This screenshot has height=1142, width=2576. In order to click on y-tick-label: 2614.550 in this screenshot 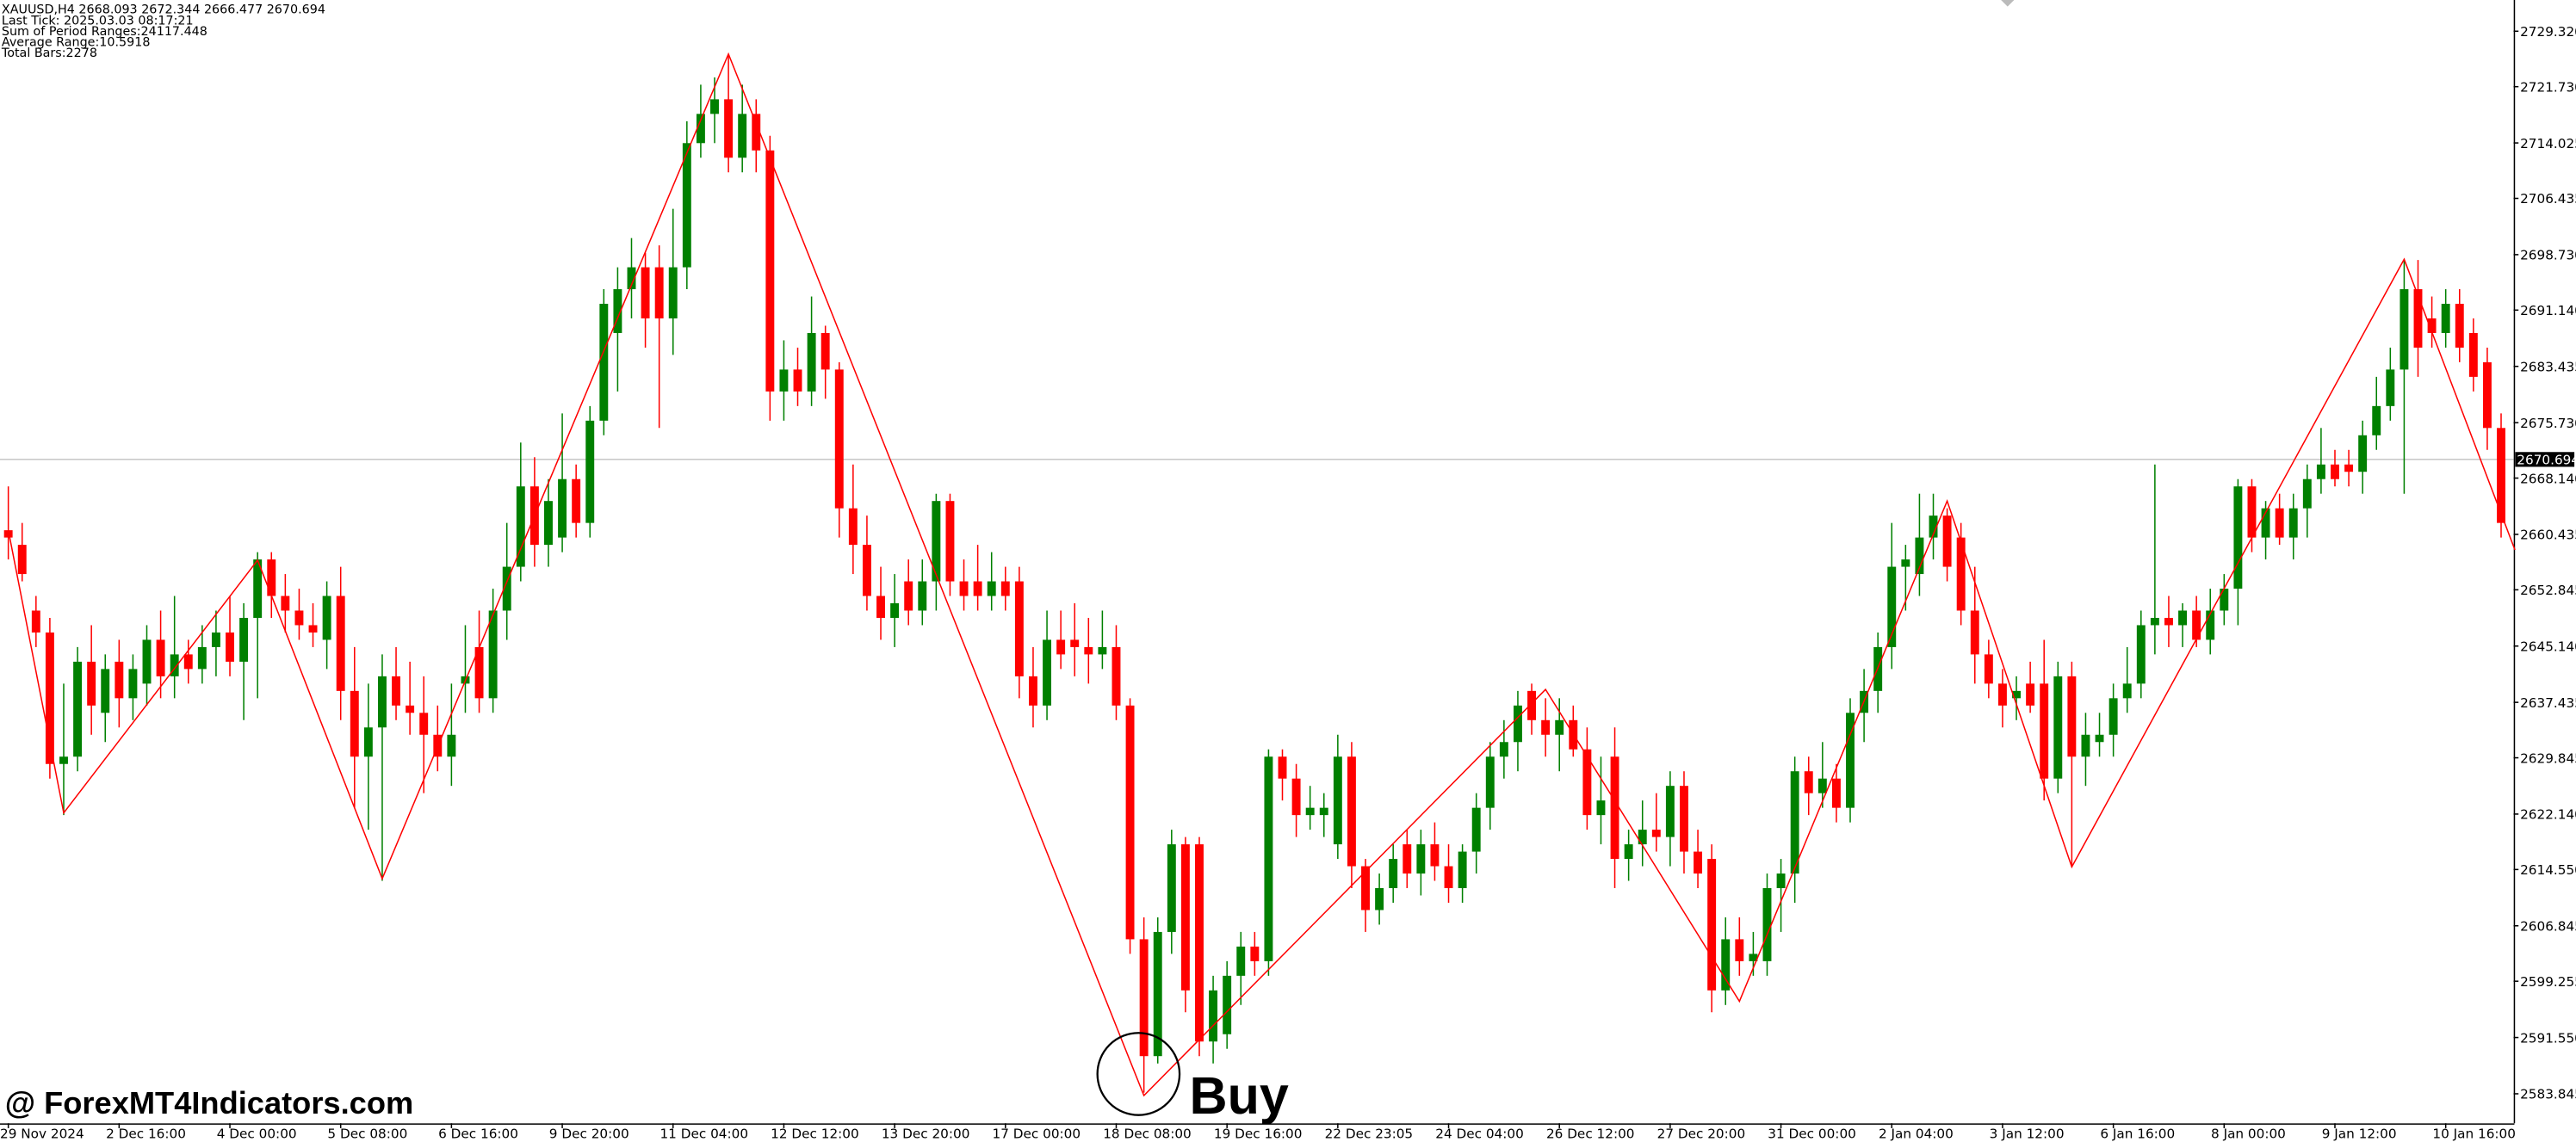, I will do `click(2548, 870)`.